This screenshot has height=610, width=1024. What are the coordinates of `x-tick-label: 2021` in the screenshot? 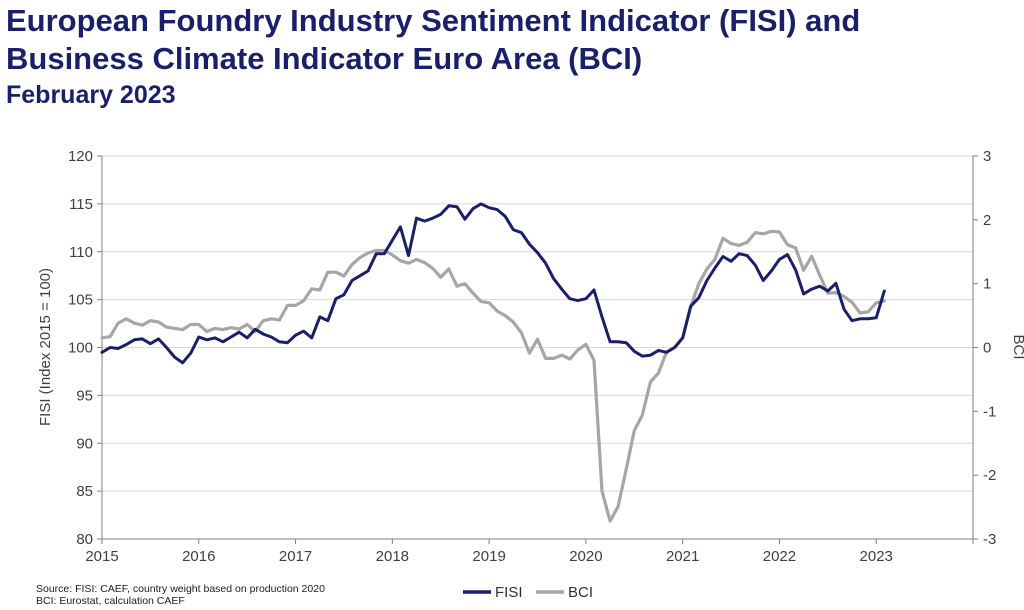 It's located at (682, 556).